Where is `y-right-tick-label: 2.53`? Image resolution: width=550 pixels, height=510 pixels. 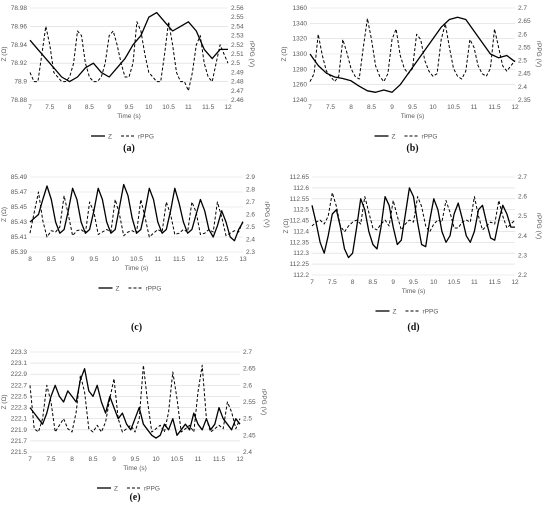
y-right-tick-label: 2.53 is located at coordinates (237, 36).